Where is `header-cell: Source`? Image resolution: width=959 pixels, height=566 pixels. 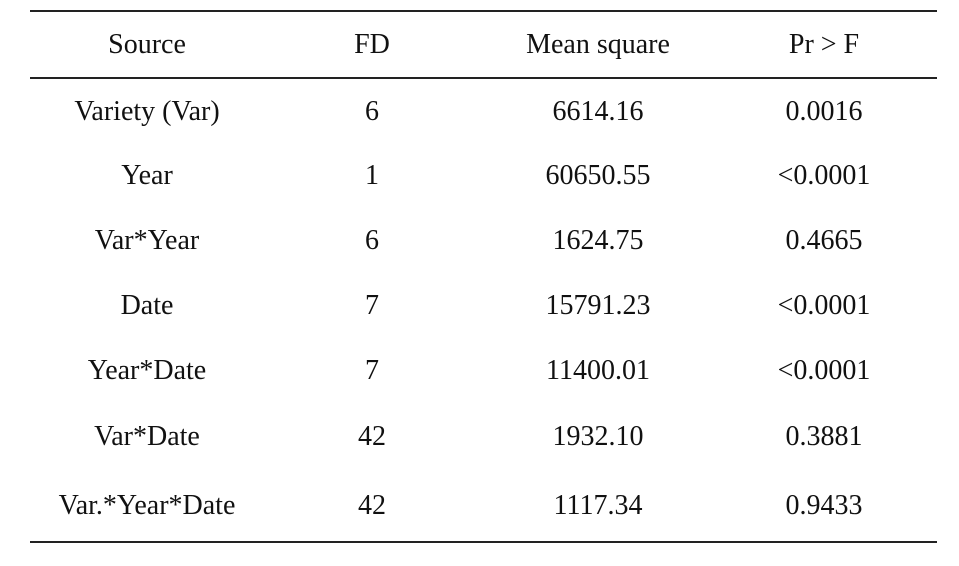 header-cell: Source is located at coordinates (147, 44).